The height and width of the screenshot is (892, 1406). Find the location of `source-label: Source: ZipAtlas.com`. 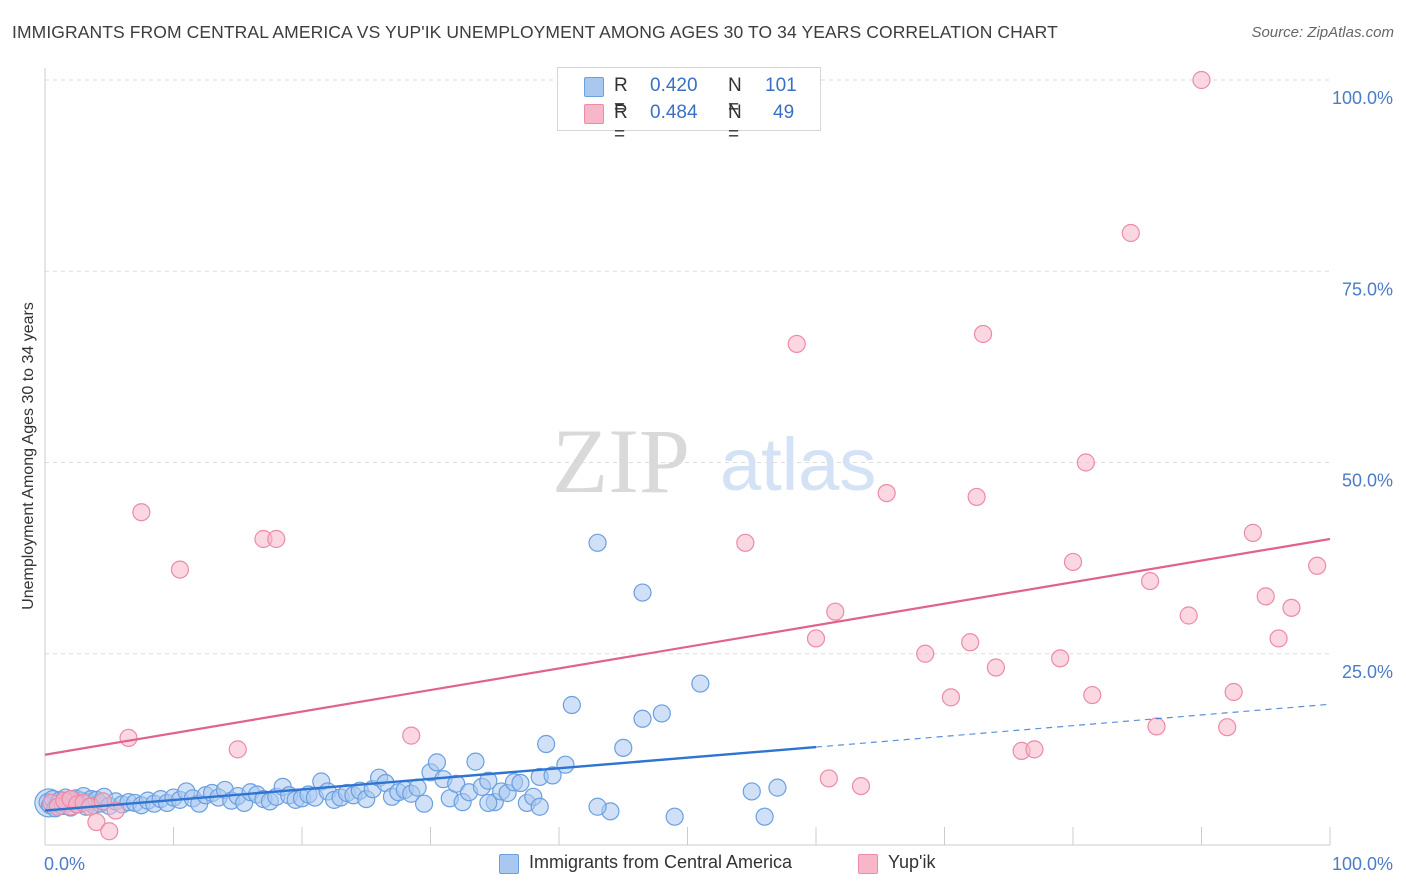

source-label: Source: ZipAtlas.com is located at coordinates (1322, 32).